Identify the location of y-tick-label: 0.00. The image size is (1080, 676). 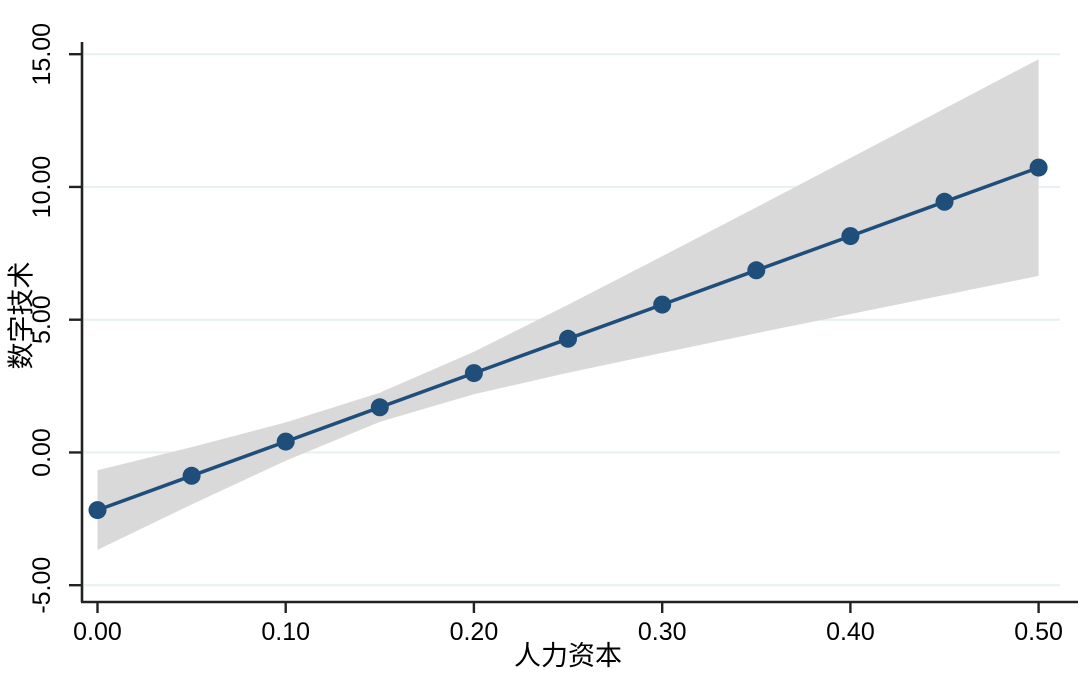
(42, 452).